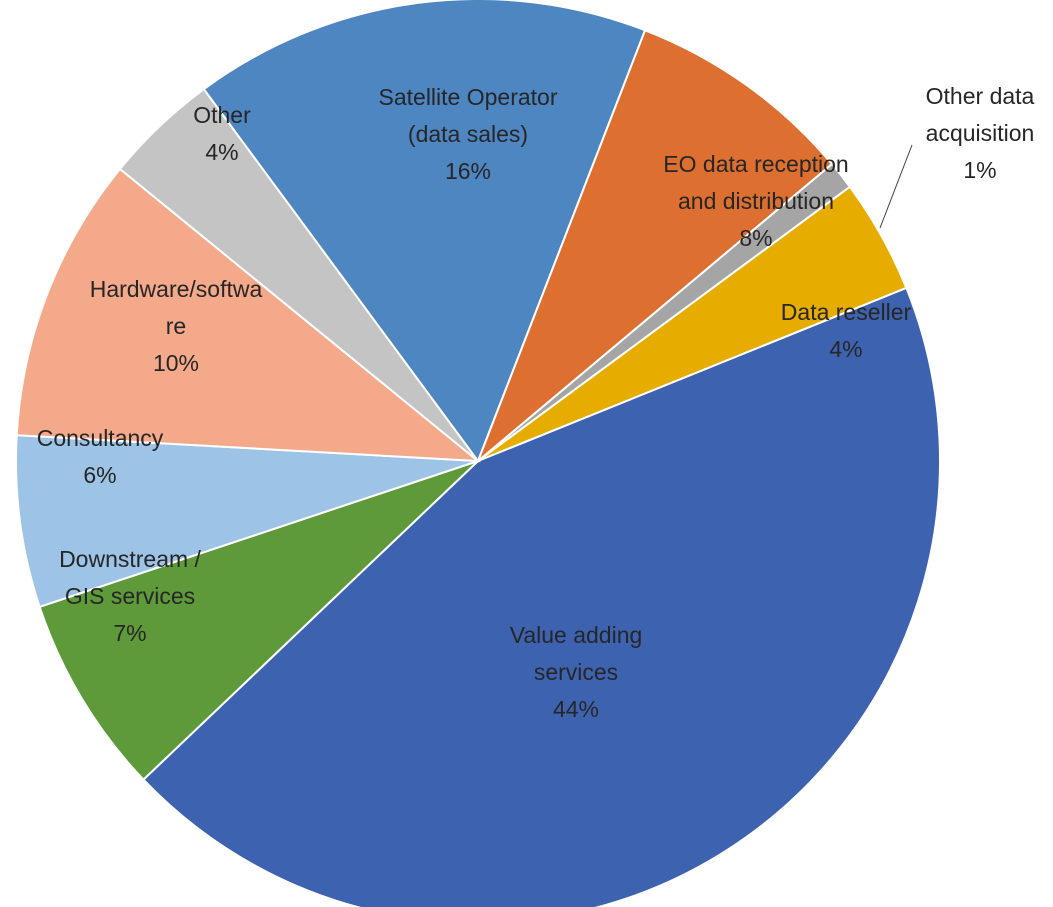 Image resolution: width=1053 pixels, height=907 pixels. I want to click on slice-value-downstream-gis-services: 7%, so click(129, 633).